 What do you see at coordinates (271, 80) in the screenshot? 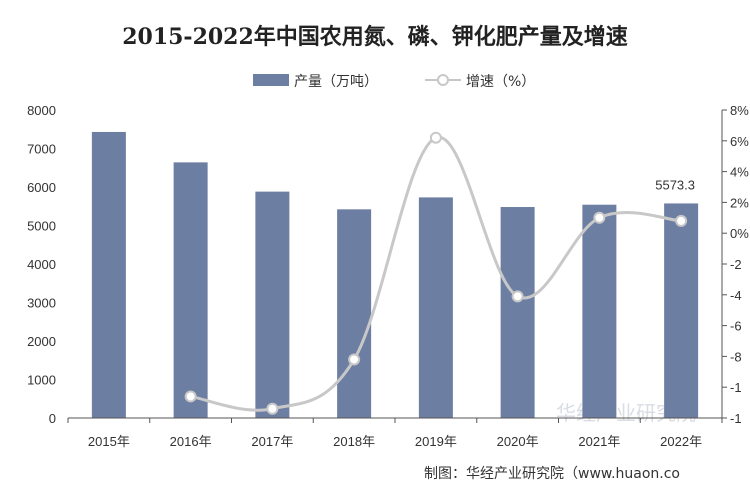
I see `legend-bar-swatch` at bounding box center [271, 80].